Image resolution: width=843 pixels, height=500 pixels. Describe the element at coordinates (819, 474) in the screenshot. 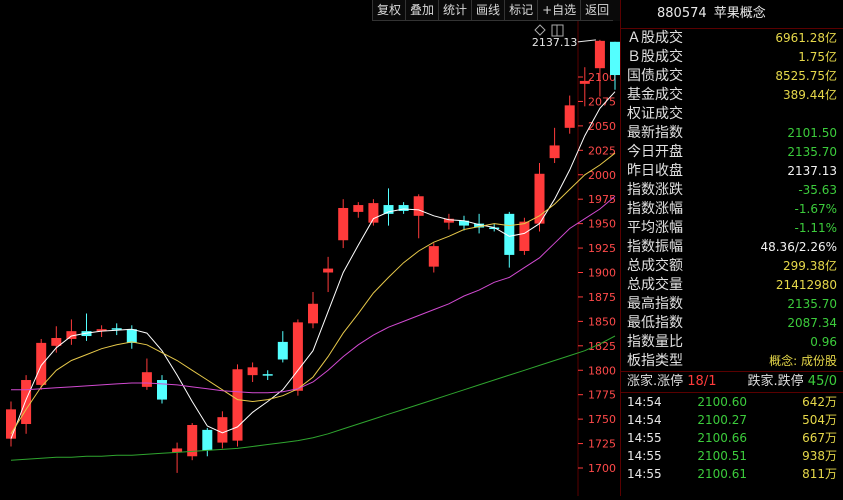

I see `tick-volume: 811万` at that location.